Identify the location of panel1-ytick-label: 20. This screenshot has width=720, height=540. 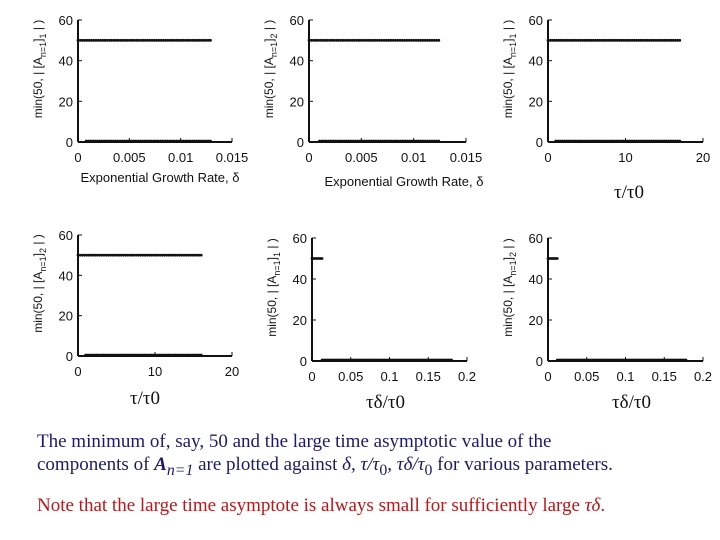
(66, 101).